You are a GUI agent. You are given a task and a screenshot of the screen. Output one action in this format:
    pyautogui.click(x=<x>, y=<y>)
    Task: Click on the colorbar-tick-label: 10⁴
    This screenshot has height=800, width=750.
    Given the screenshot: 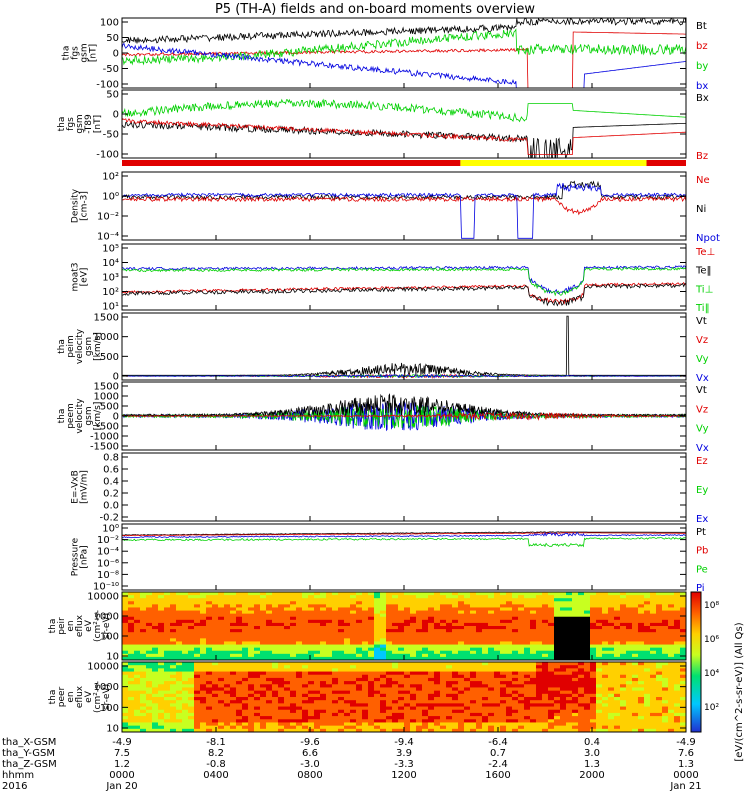 What is the action you would take?
    pyautogui.click(x=711, y=674)
    